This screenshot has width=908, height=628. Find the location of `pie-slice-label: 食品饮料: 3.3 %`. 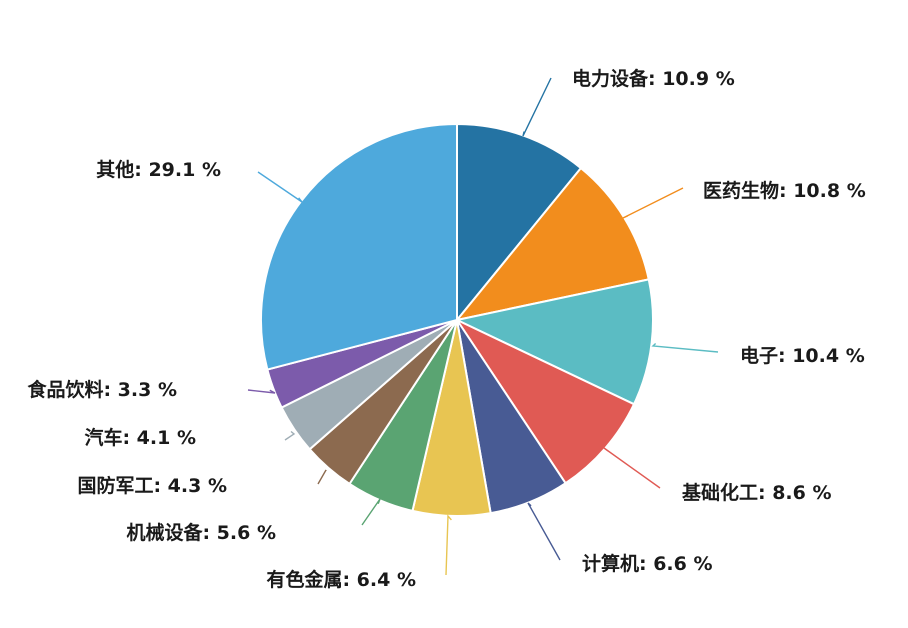

pie-slice-label: 食品饮料: 3.3 % is located at coordinates (102, 389).